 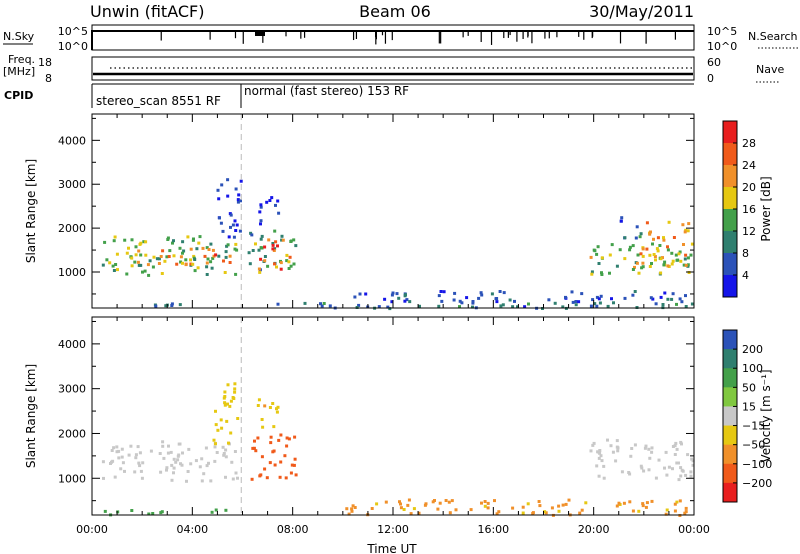 I want to click on y-tick-label: 4000, so click(x=72, y=344).